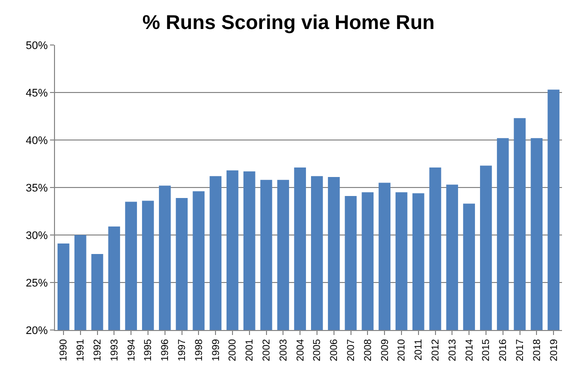 The image size is (577, 375). Describe the element at coordinates (98, 350) in the screenshot. I see `x-tick-label: 1992` at that location.